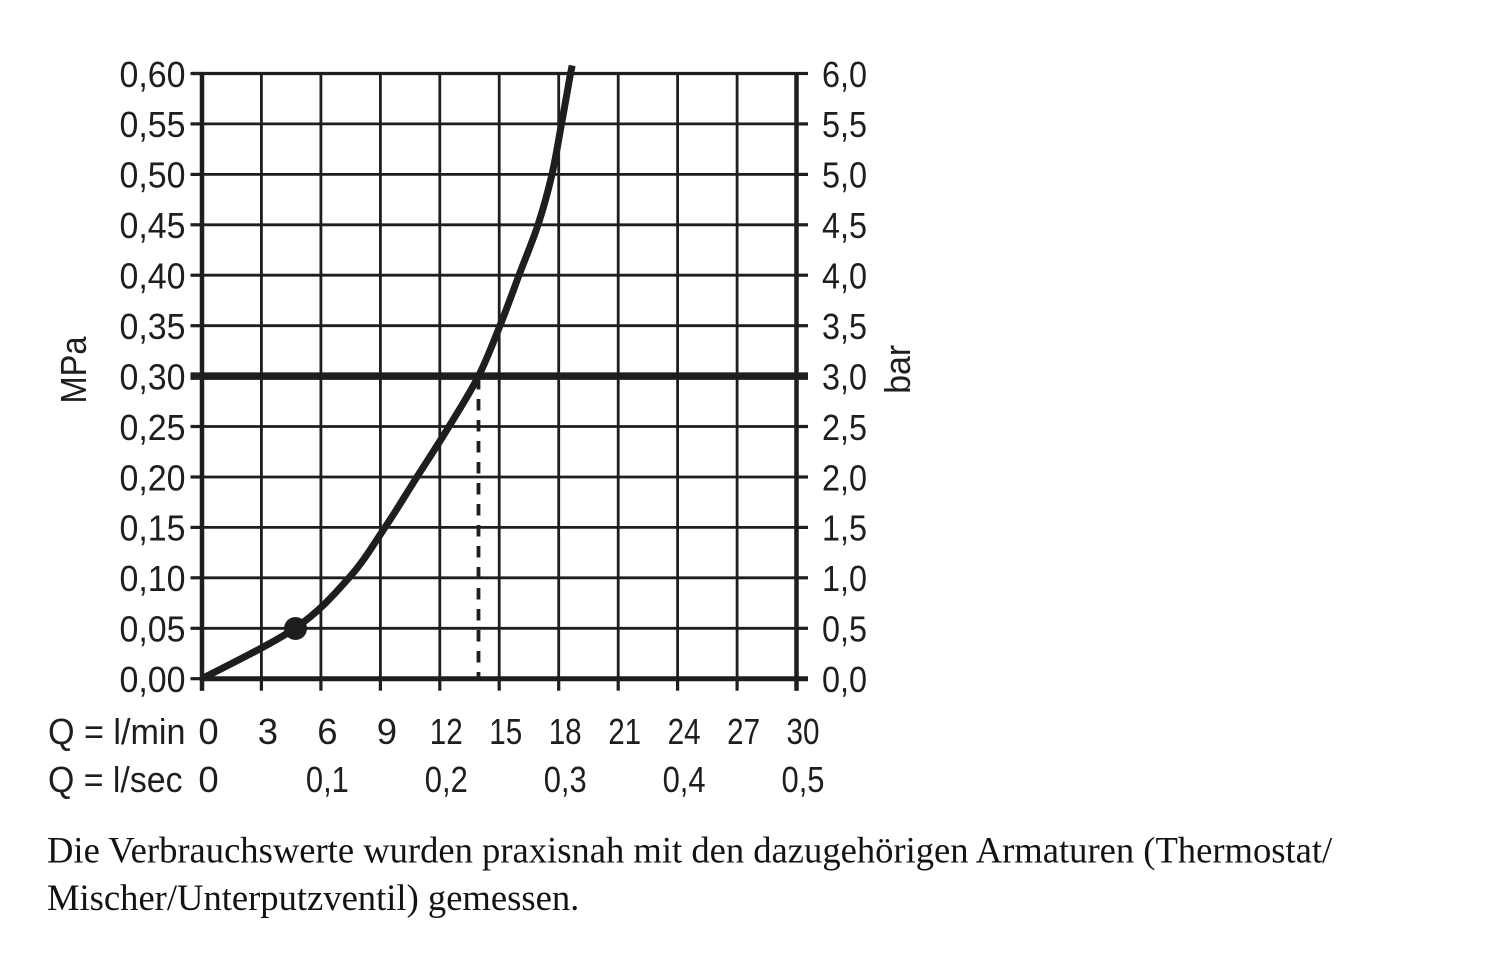  Describe the element at coordinates (268, 731) in the screenshot. I see `svg-text: 3` at that location.